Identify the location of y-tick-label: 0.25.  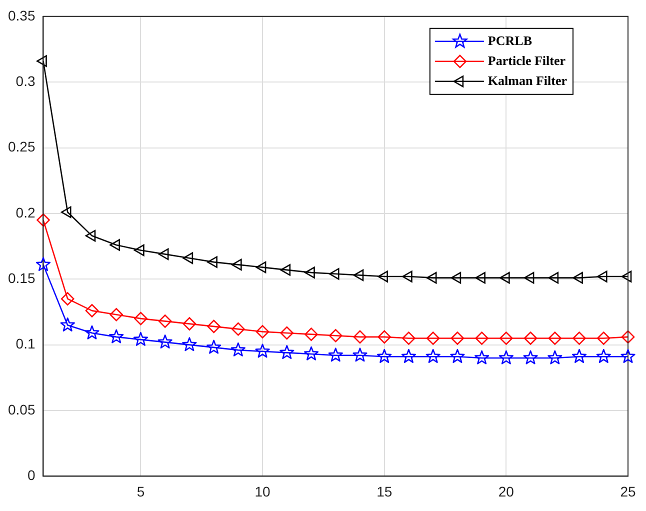
(22, 146).